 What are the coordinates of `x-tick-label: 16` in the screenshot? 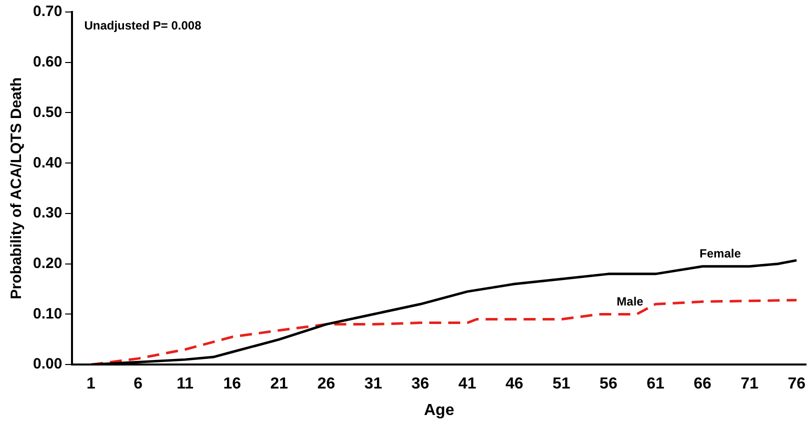 It's located at (232, 384).